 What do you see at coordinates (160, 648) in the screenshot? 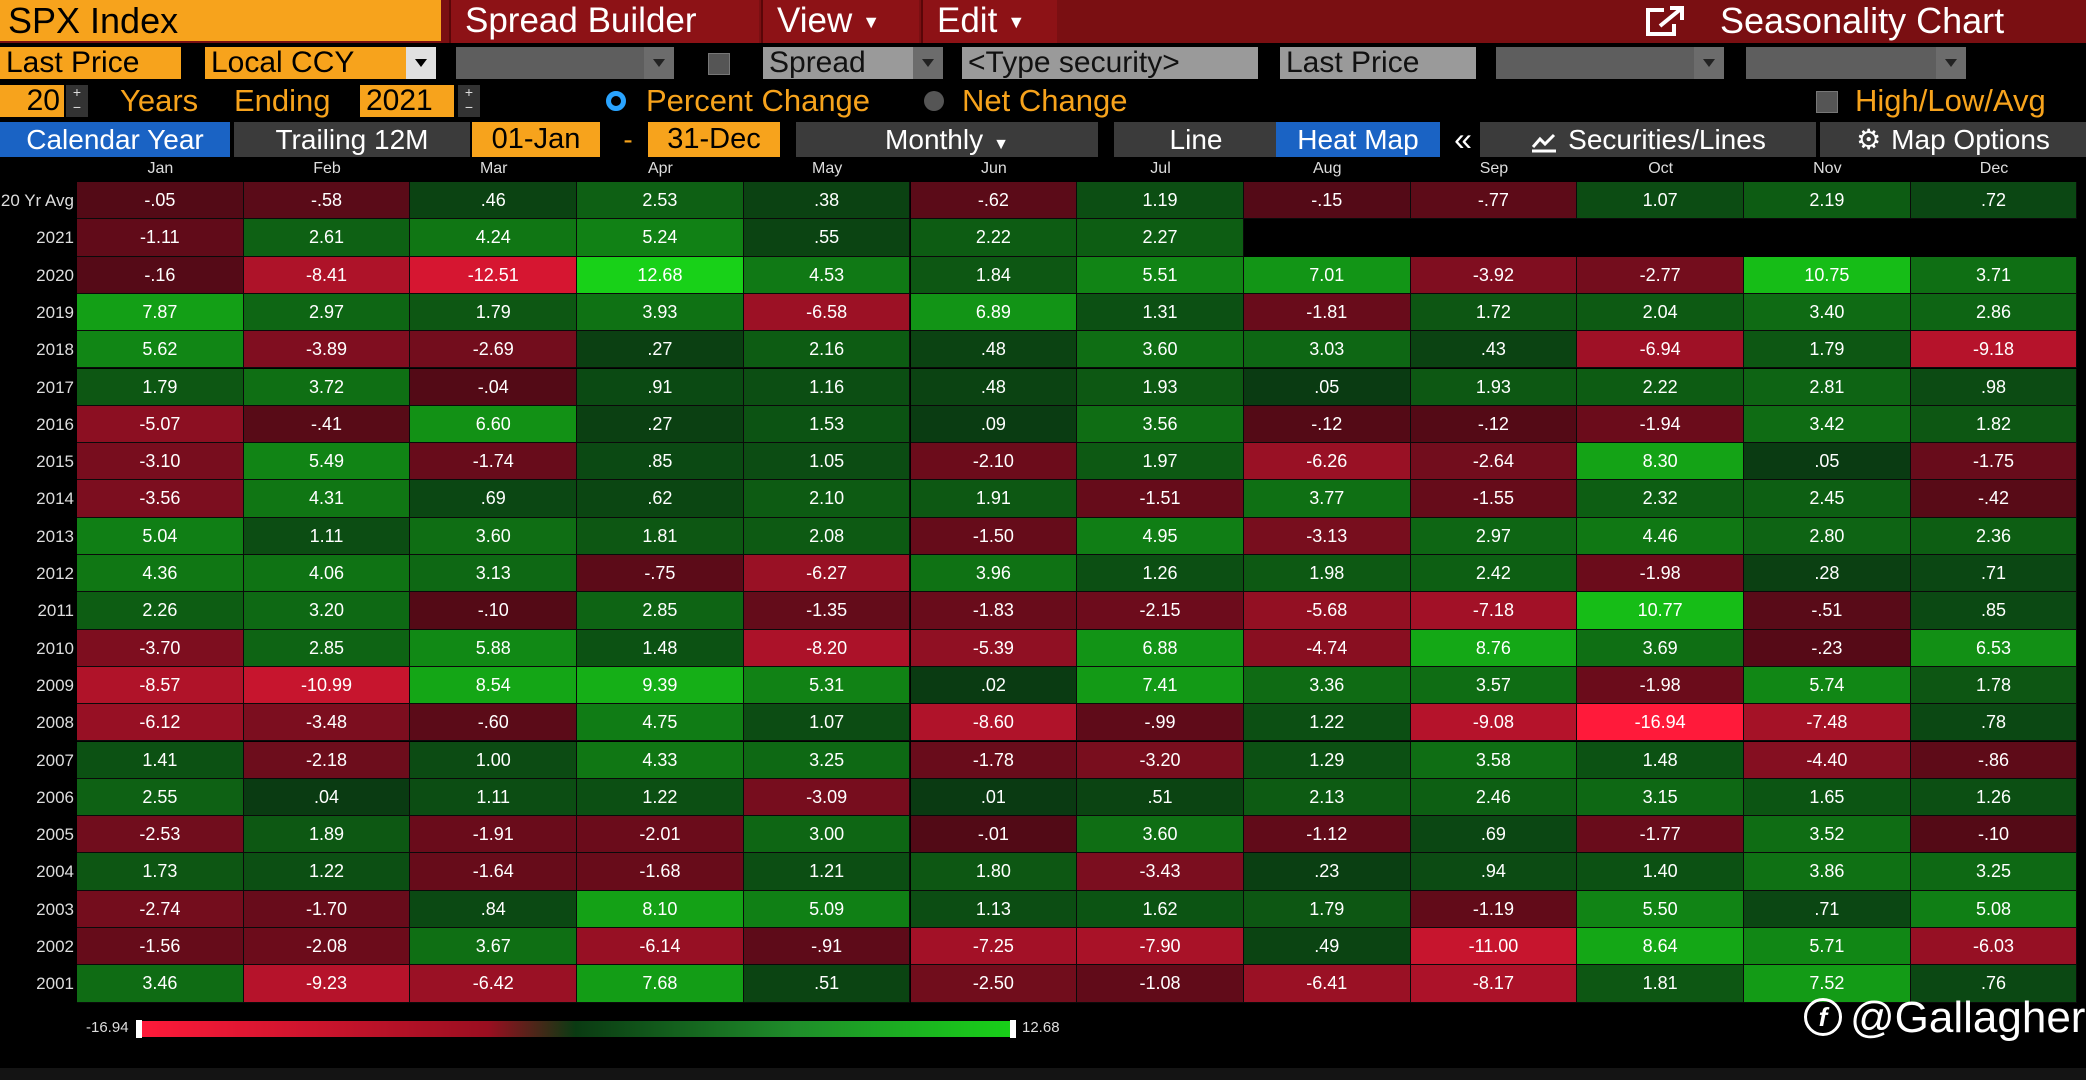
I see `heat-map-cell: -3.70` at bounding box center [160, 648].